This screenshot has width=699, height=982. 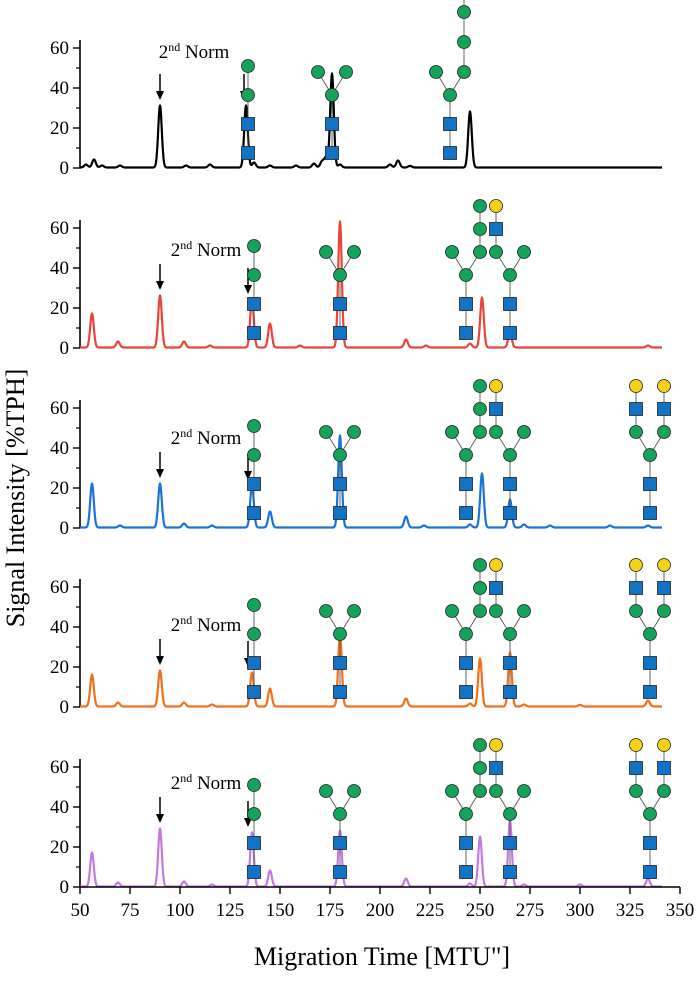 What do you see at coordinates (230, 910) in the screenshot?
I see `x-tick-label: 125` at bounding box center [230, 910].